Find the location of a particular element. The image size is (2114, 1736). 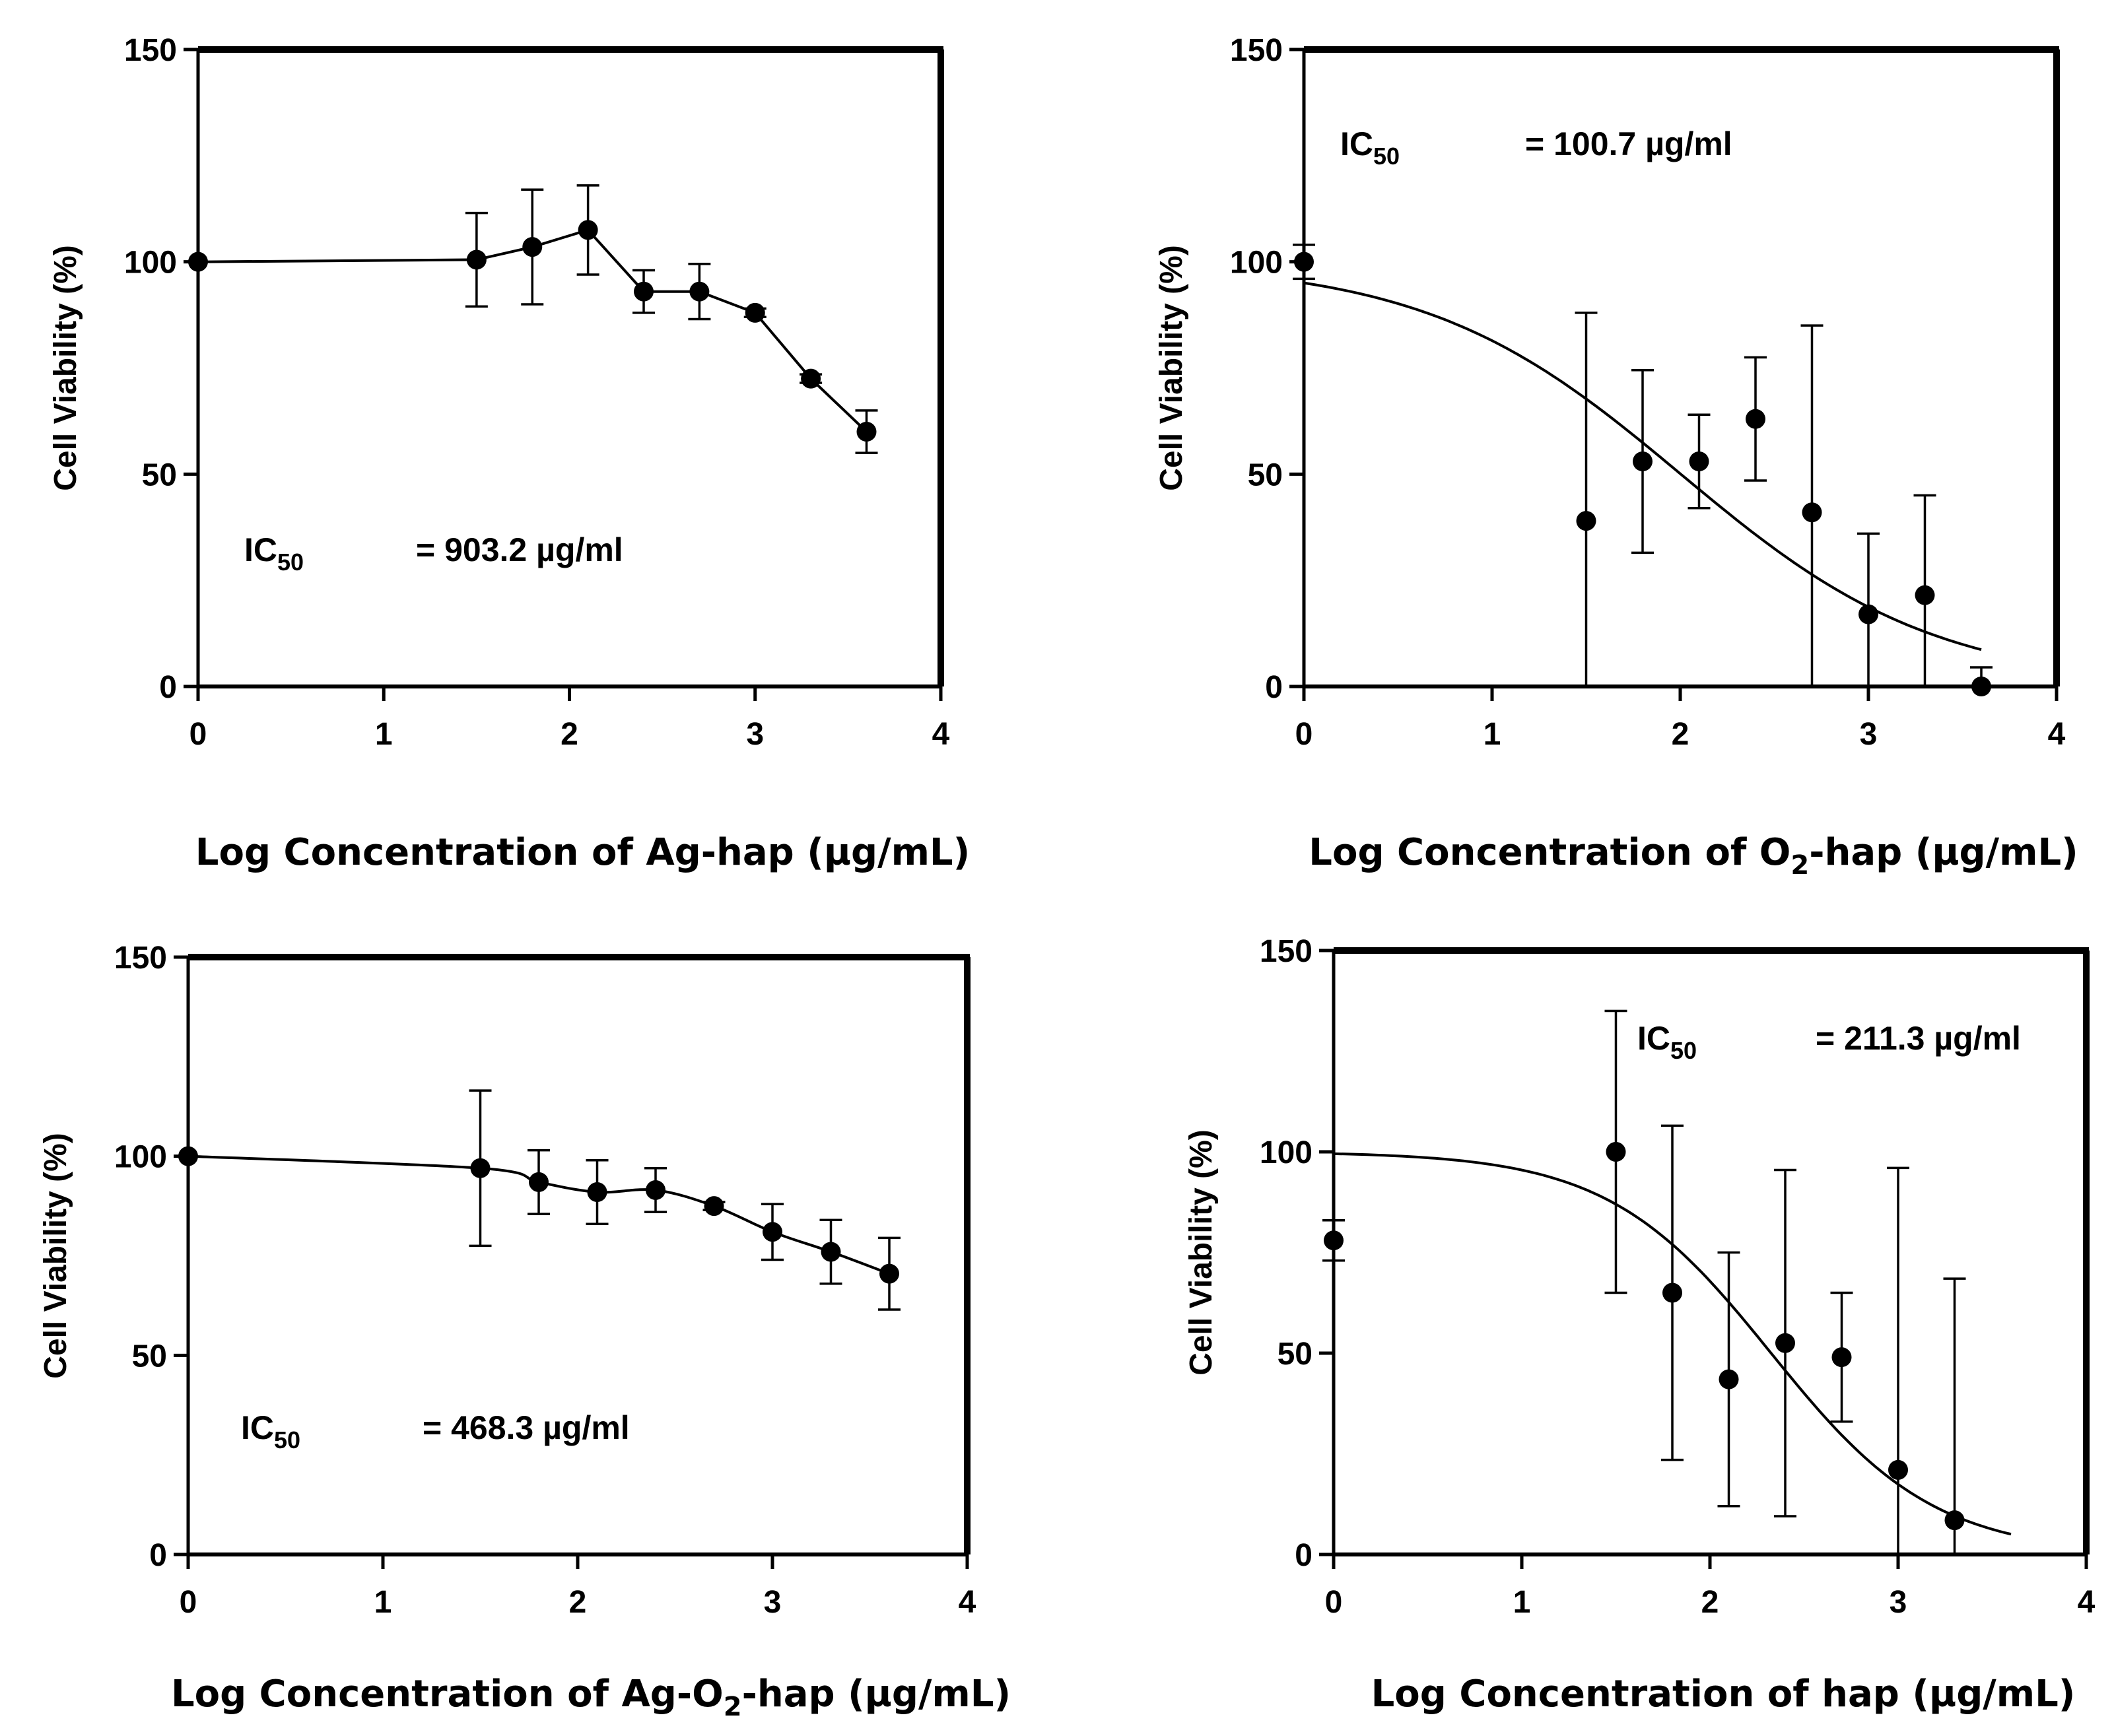

x-axis-label: Log Concentration of Ag-O2-hap (µg/mL) is located at coordinates (591, 1697).